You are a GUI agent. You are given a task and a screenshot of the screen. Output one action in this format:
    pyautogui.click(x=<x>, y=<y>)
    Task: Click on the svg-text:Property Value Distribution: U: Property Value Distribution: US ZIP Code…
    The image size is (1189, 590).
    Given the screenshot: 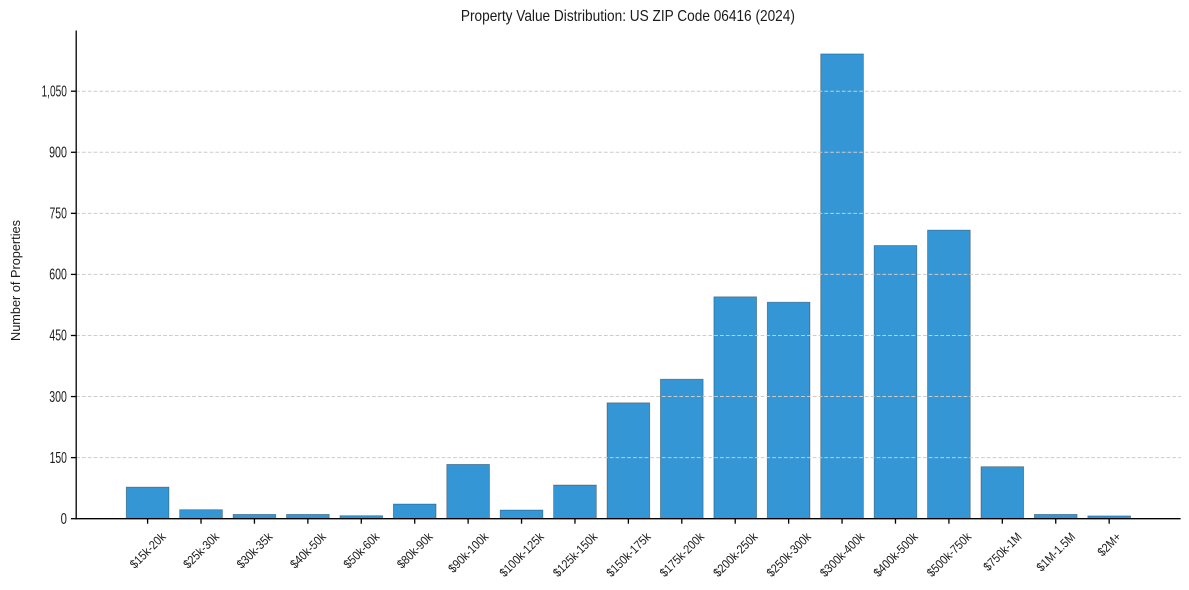 What is the action you would take?
    pyautogui.click(x=628, y=16)
    